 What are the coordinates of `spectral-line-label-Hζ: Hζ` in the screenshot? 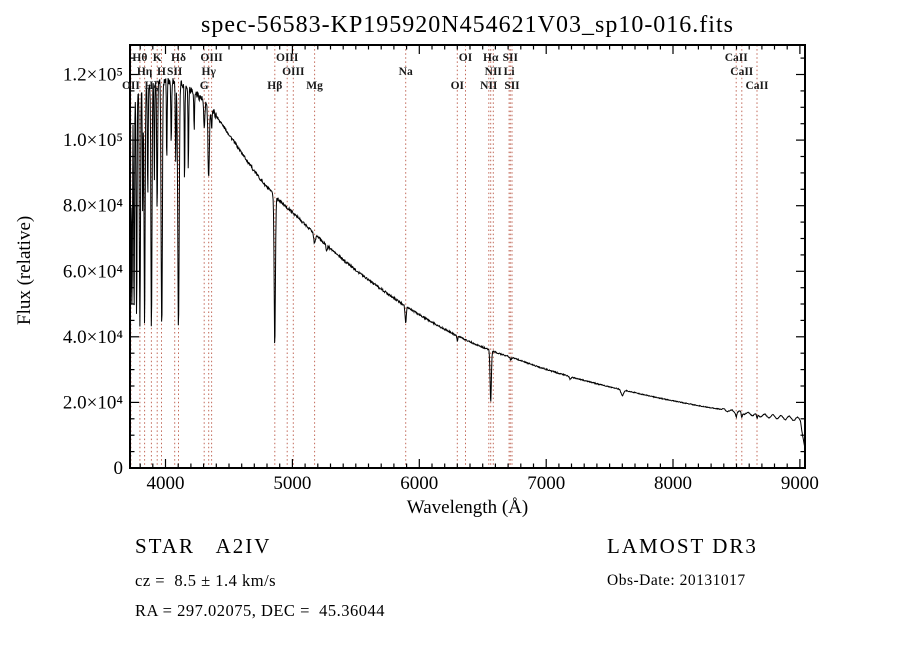 It's located at (152, 85).